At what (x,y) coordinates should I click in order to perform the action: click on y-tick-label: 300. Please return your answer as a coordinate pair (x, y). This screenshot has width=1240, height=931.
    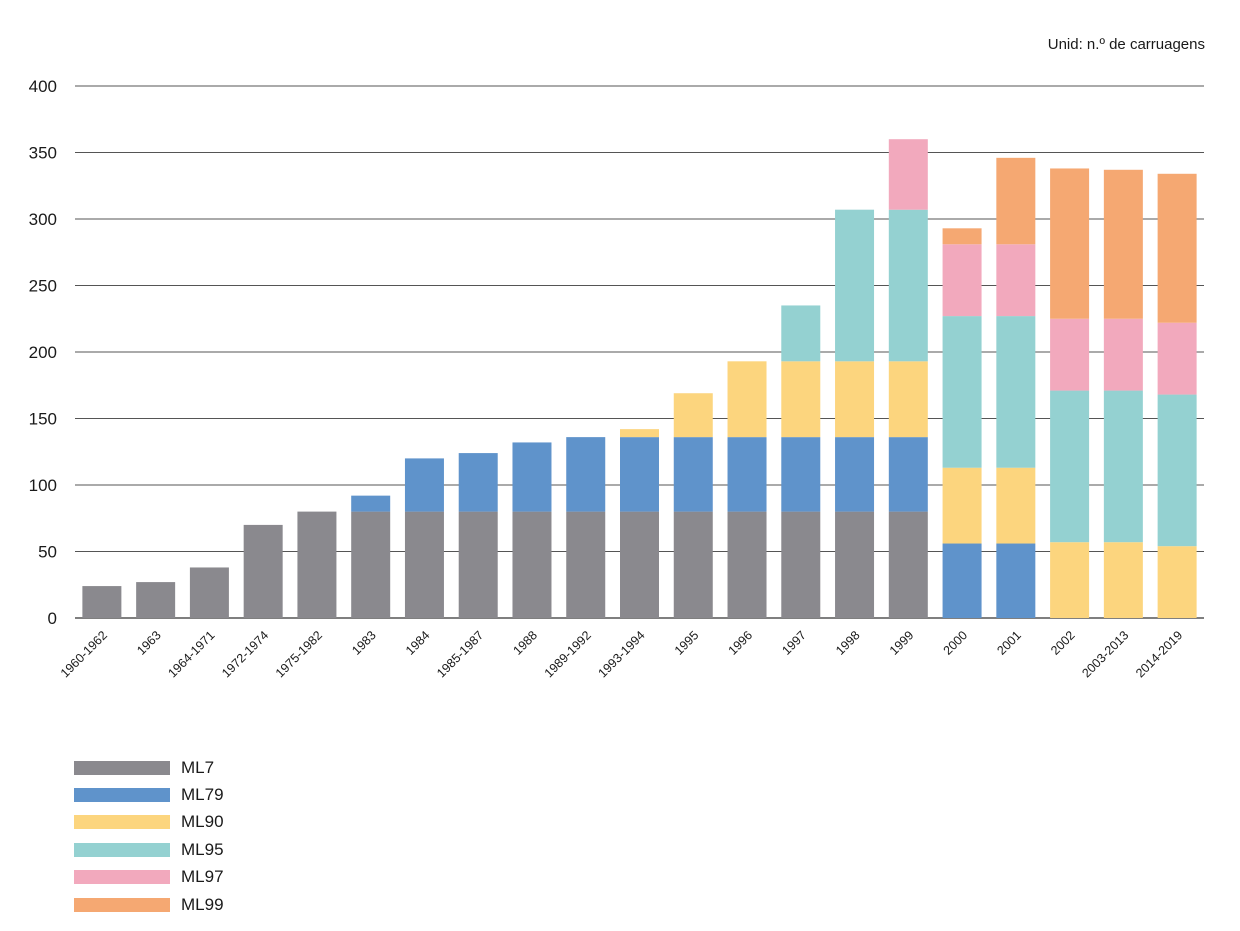
    Looking at the image, I should click on (43, 219).